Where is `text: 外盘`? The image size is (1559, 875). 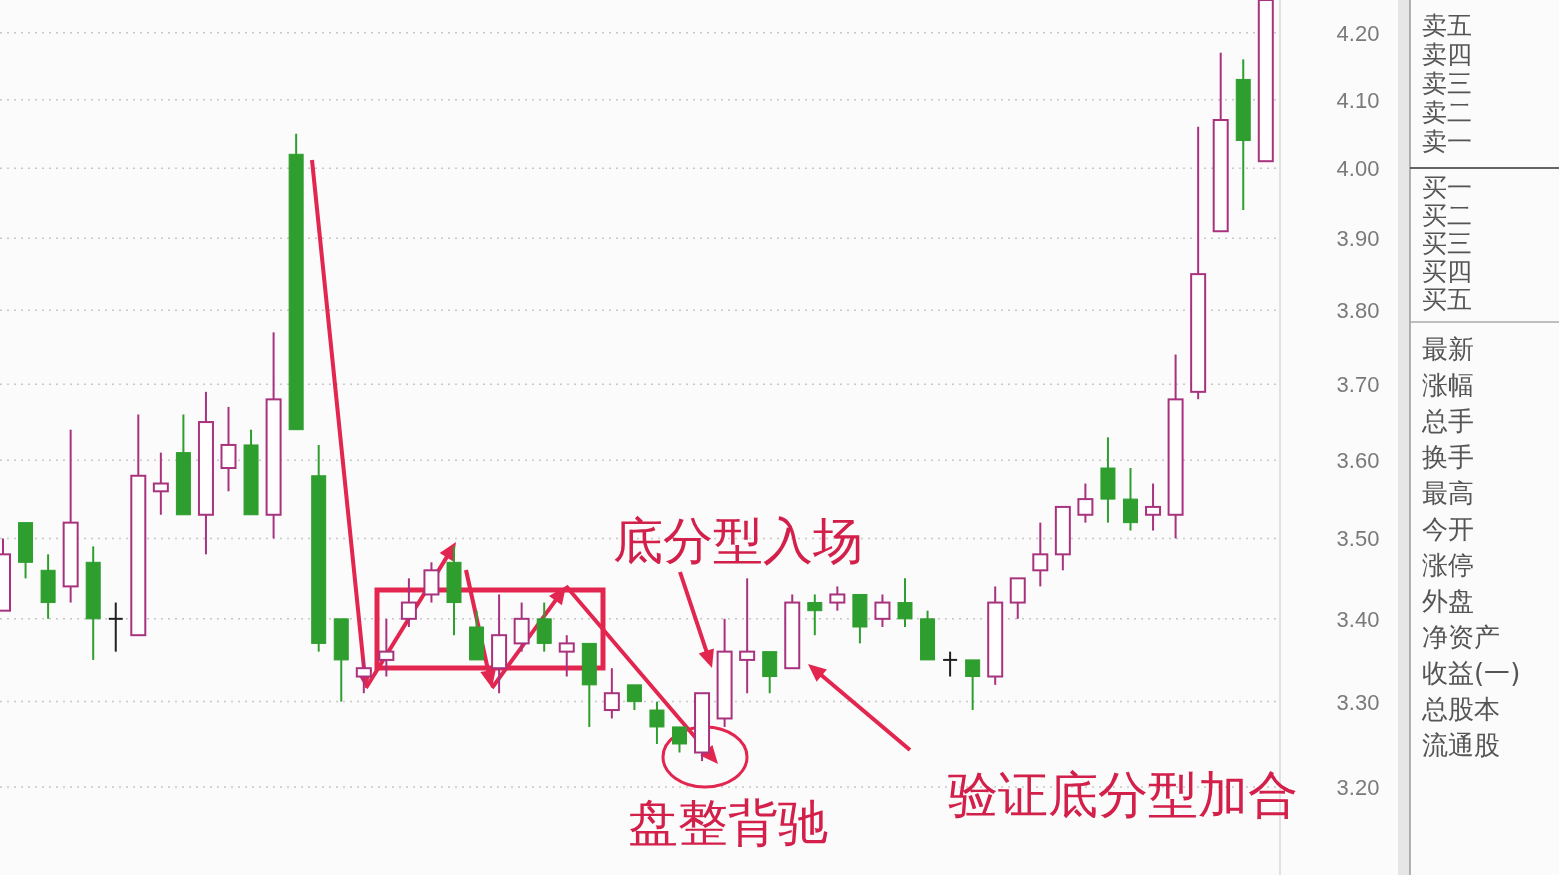 text: 外盘 is located at coordinates (1448, 601).